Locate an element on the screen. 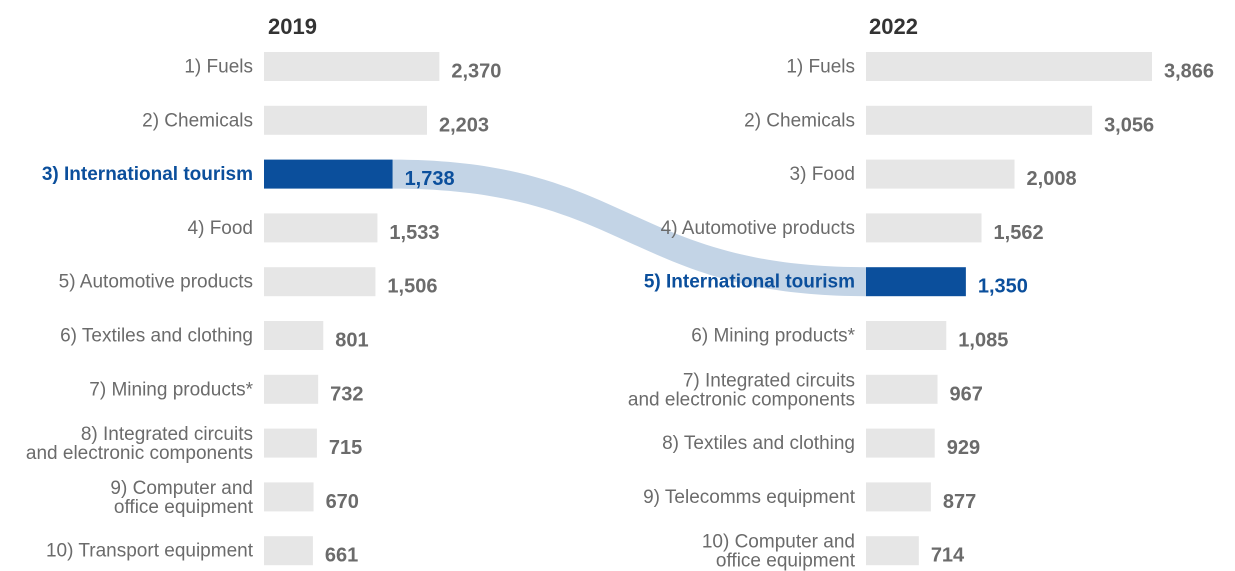 The image size is (1235, 571). chart-row: 1) Fuels 3,866 is located at coordinates (1000, 67).